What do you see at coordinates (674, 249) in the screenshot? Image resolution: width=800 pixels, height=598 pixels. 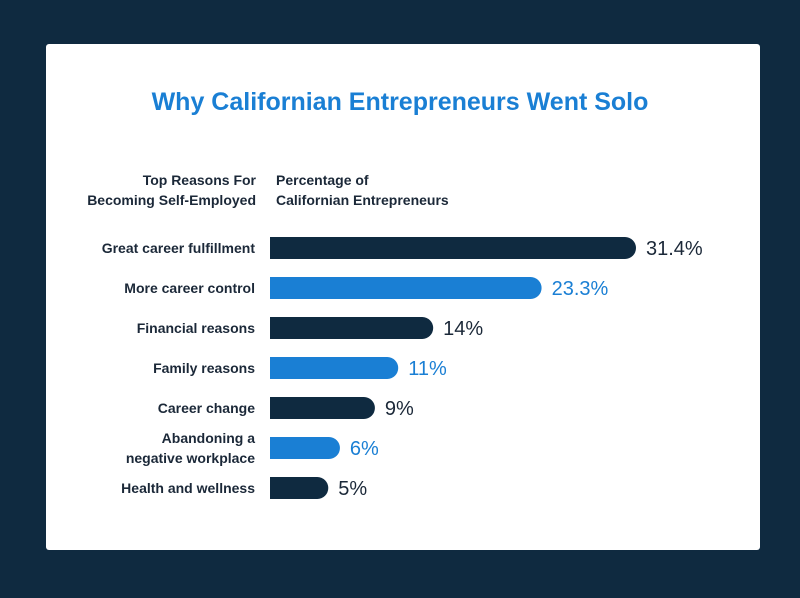 I see `value-label: 31.4%` at bounding box center [674, 249].